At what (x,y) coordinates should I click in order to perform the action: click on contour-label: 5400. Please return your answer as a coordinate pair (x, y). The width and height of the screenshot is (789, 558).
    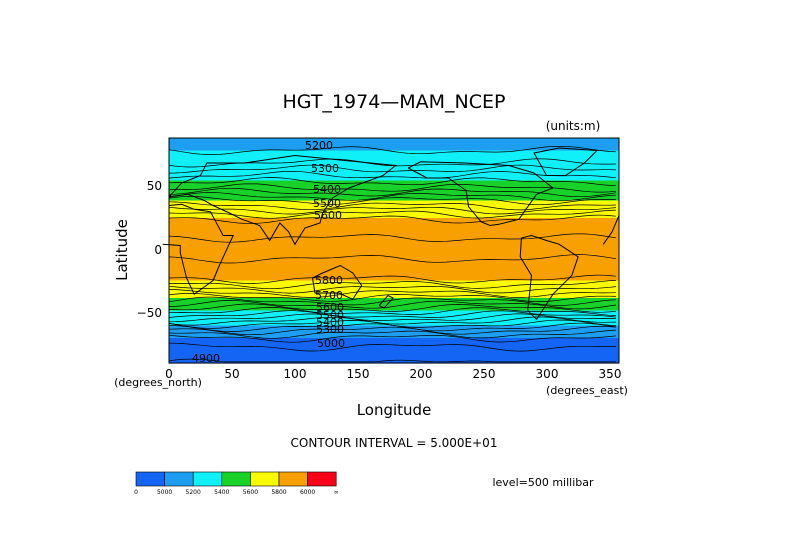
    Looking at the image, I should click on (330, 322).